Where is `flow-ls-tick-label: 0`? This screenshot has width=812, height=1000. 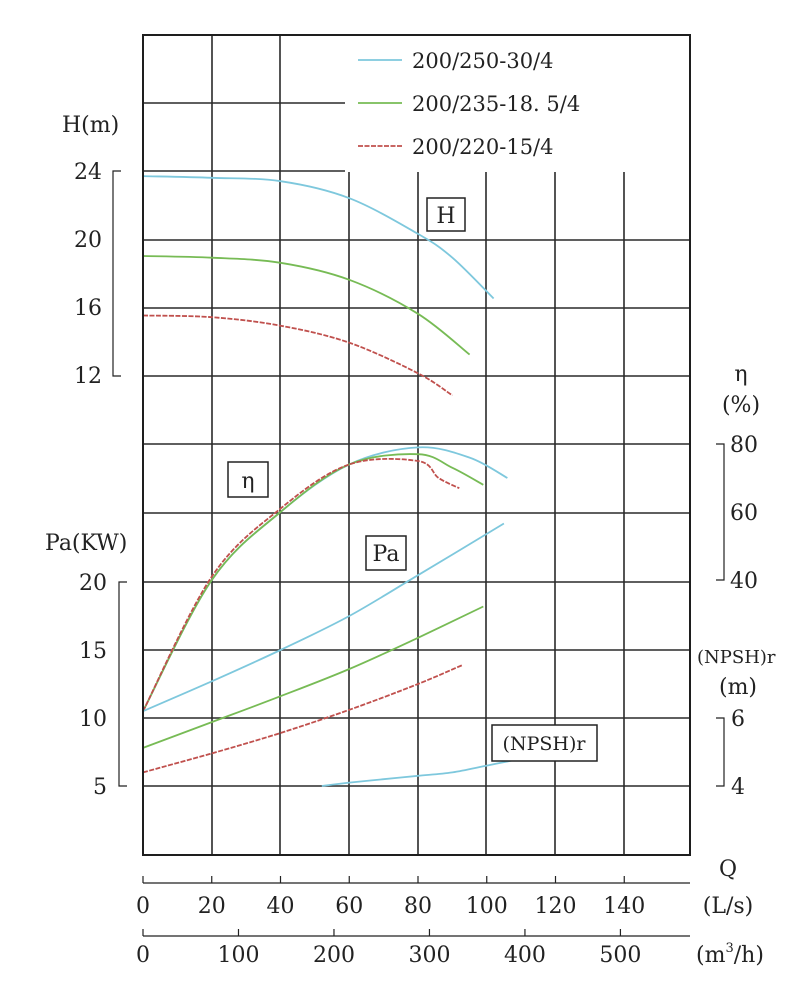 flow-ls-tick-label: 0 is located at coordinates (143, 906).